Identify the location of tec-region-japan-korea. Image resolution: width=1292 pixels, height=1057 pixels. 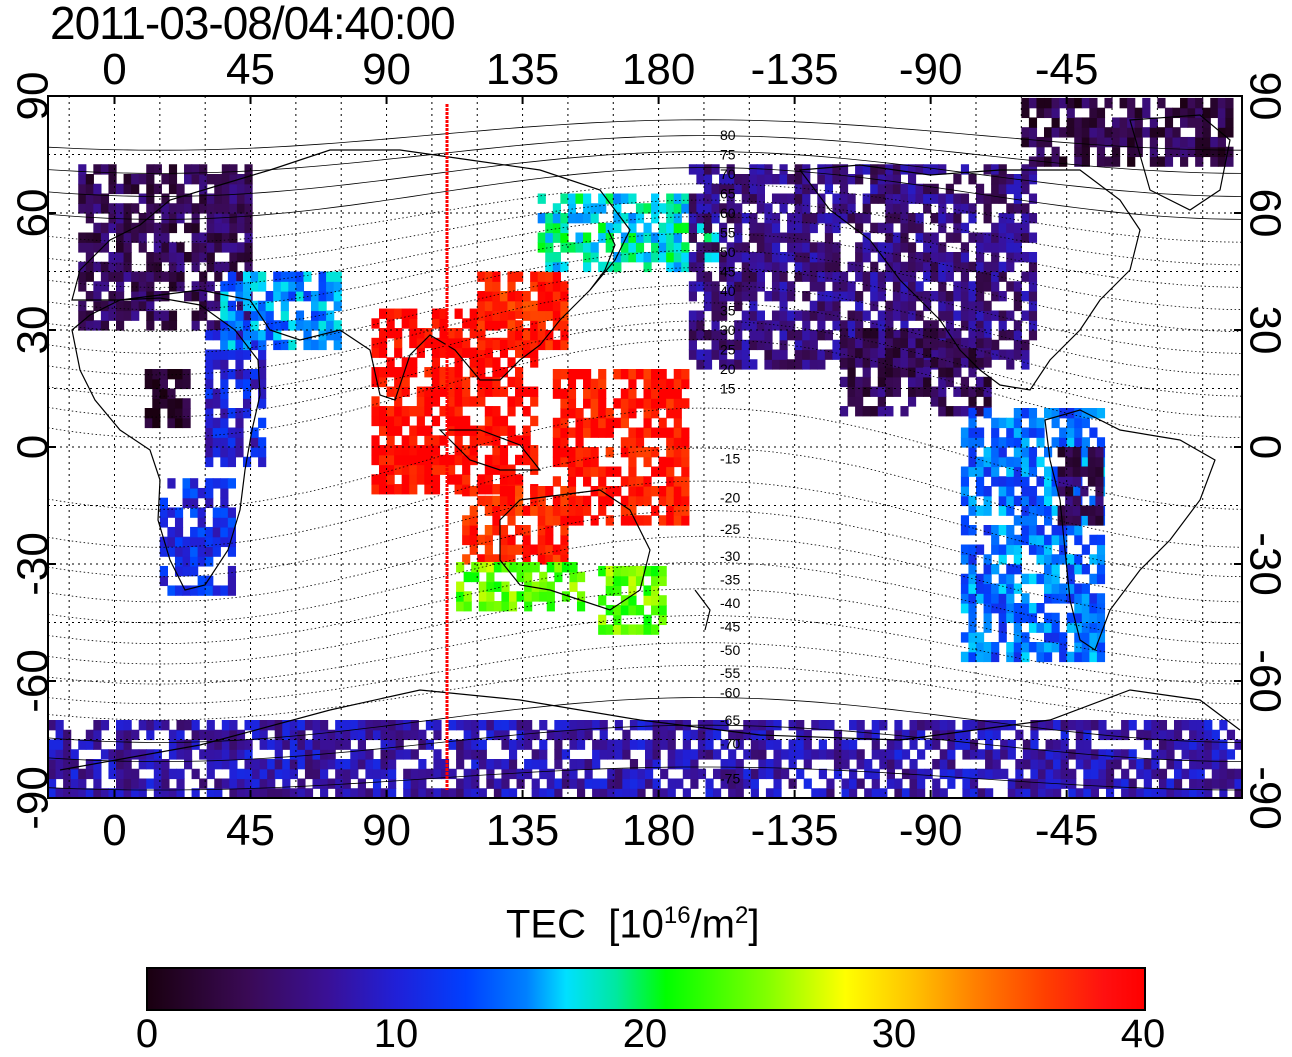
(523, 311).